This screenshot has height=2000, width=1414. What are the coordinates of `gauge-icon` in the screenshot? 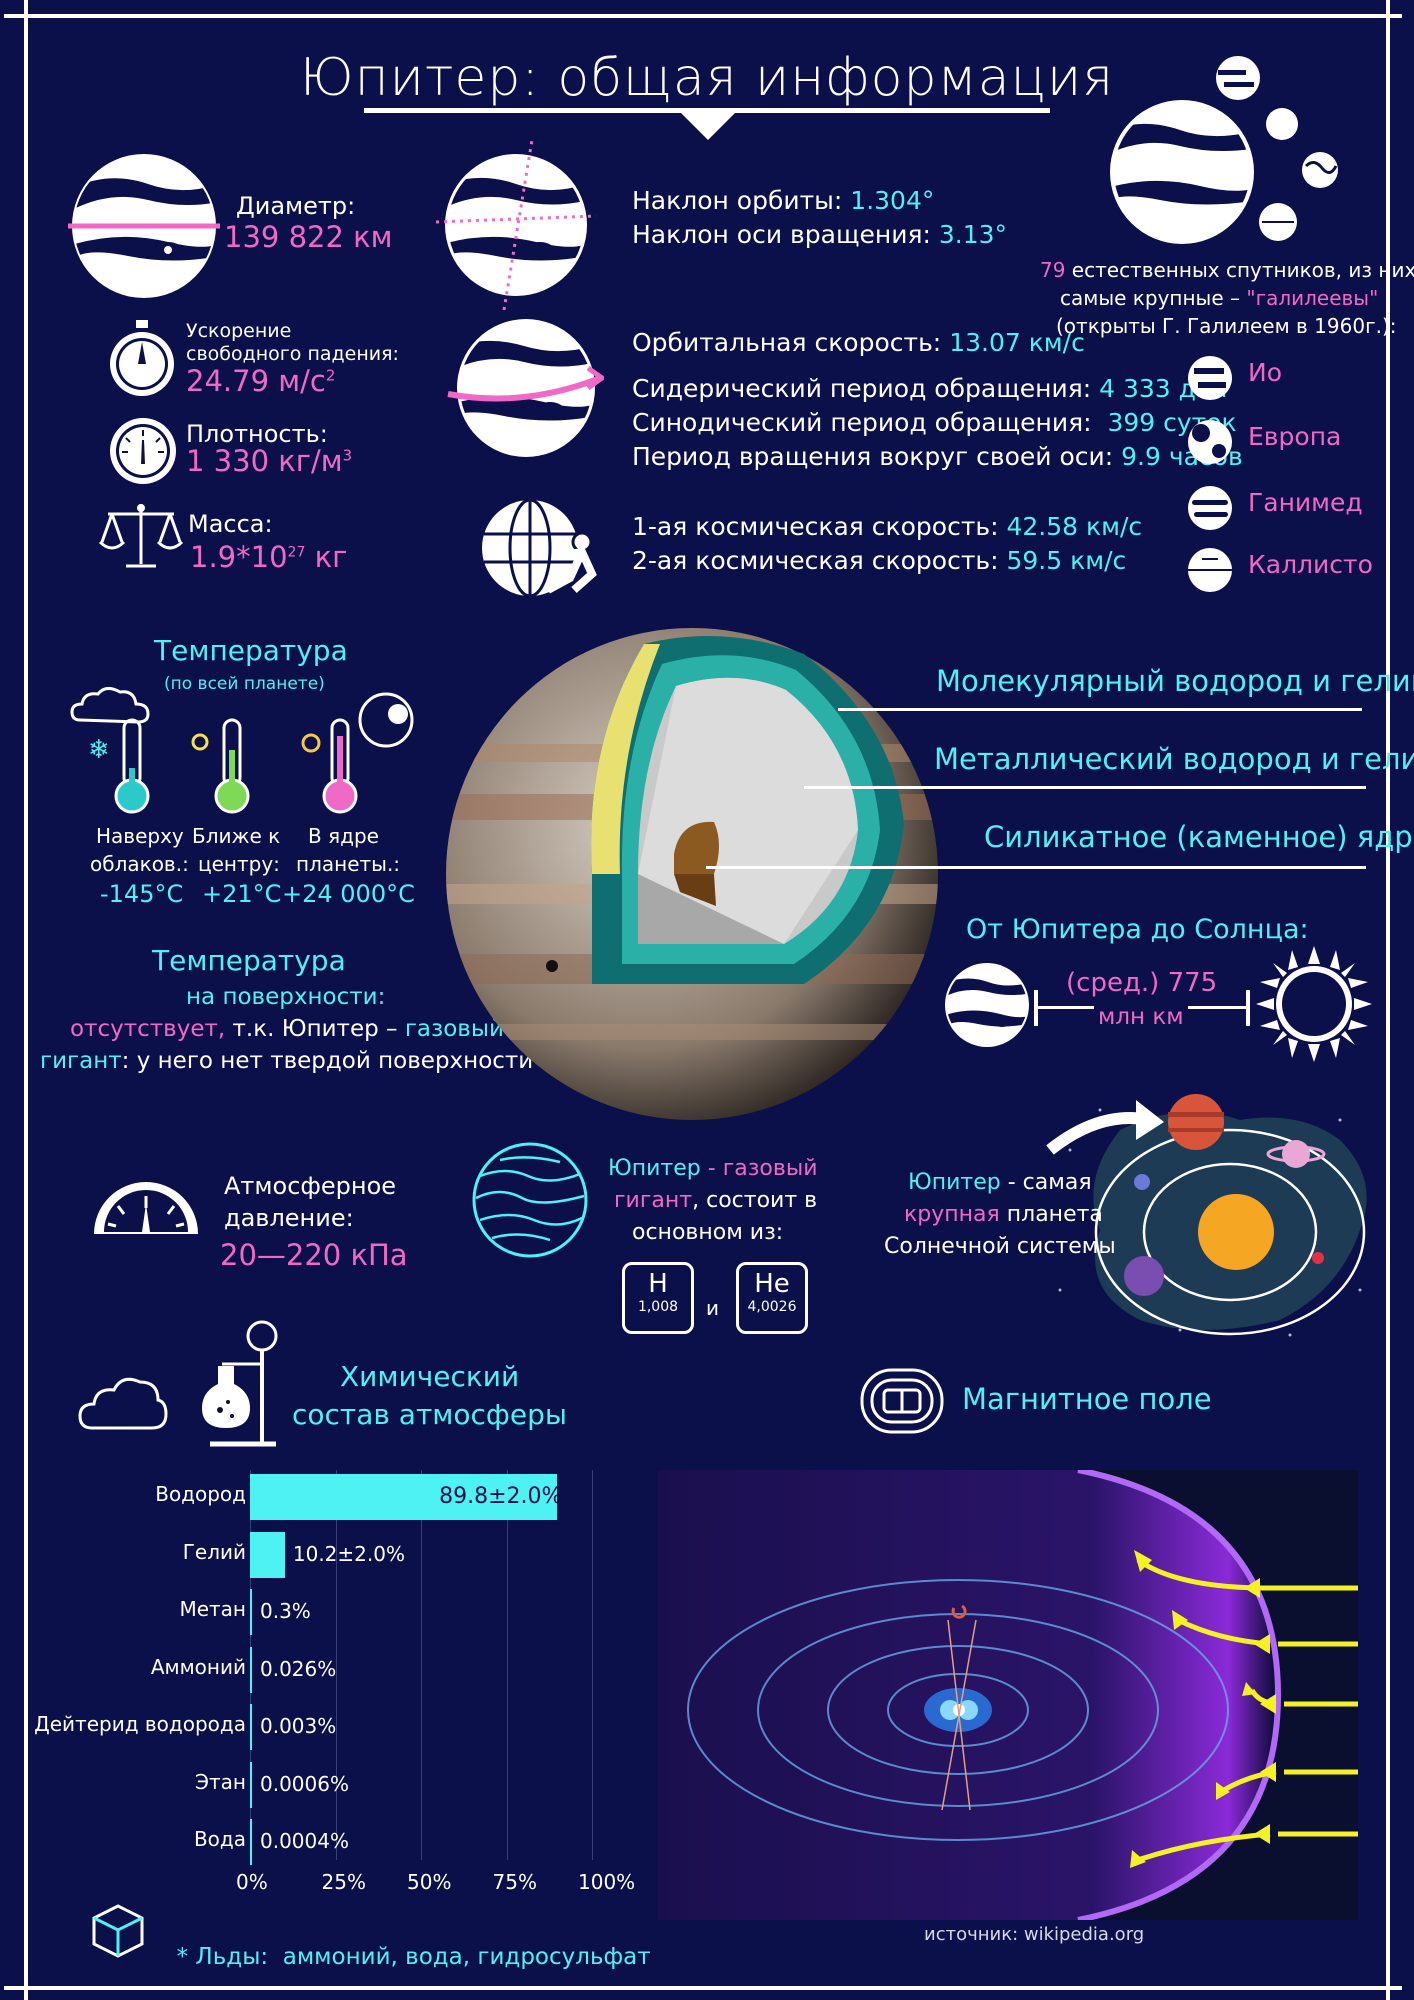 It's located at (143, 451).